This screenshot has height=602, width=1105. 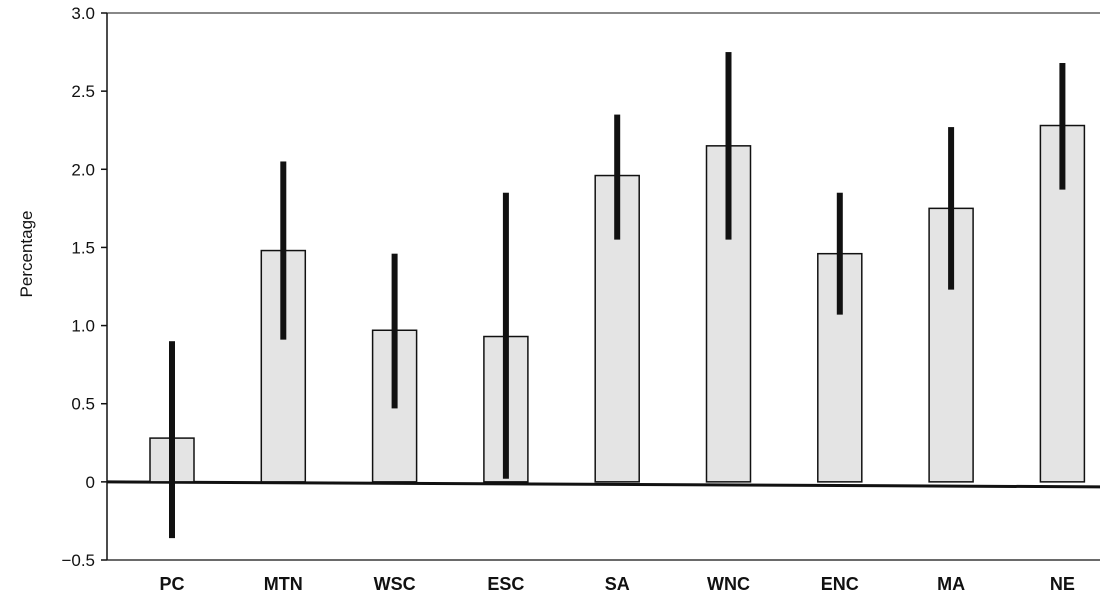 I want to click on x-tick-label: NE, so click(x=1062, y=584).